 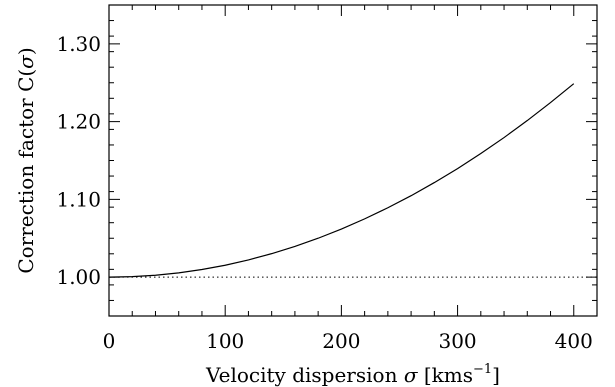 What do you see at coordinates (109, 341) in the screenshot?
I see `x-tick-label: 0` at bounding box center [109, 341].